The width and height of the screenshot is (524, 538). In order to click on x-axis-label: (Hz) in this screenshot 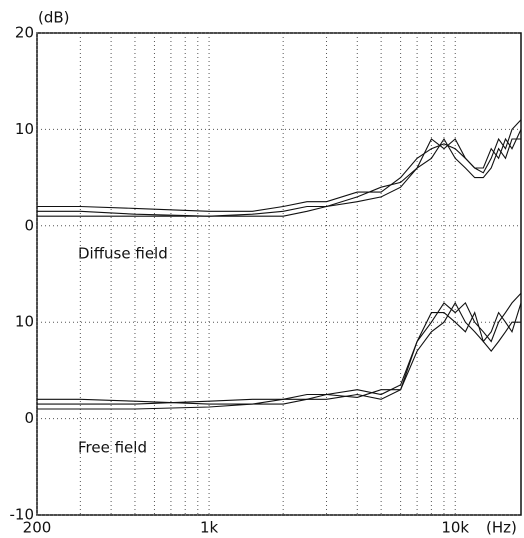, I will do `click(501, 528)`.